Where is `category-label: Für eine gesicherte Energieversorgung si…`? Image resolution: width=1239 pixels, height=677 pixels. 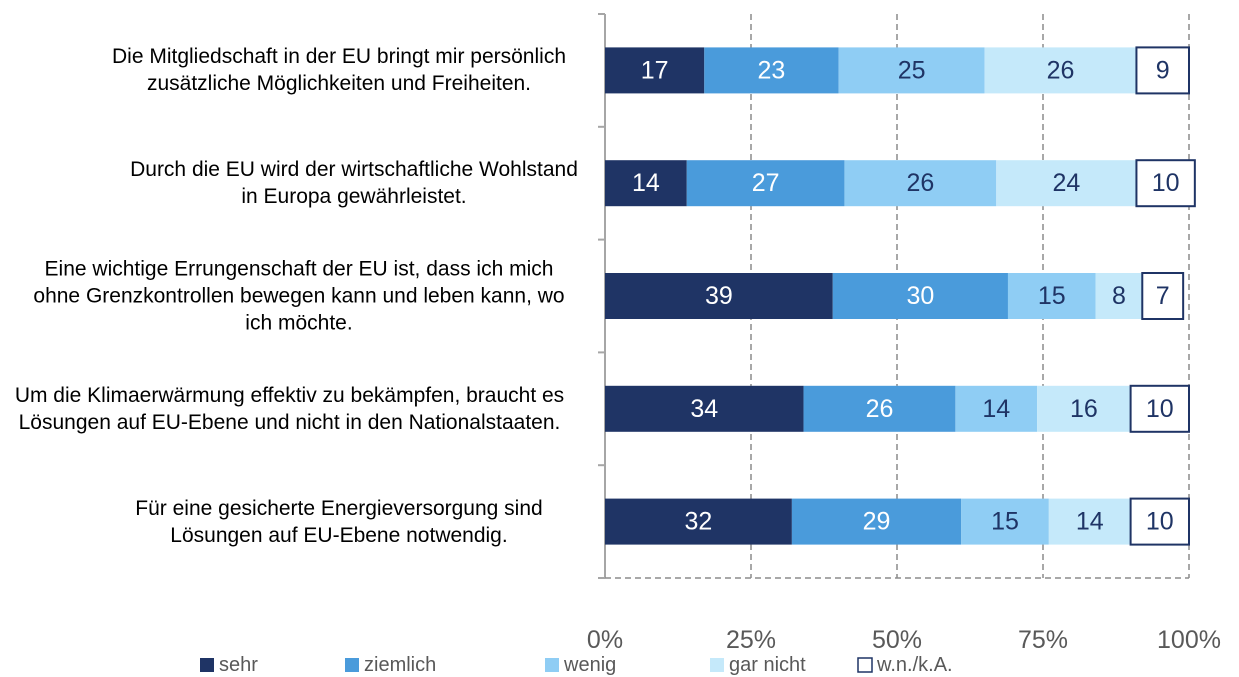
category-label: Für eine gesicherte Energieversorgung si… is located at coordinates (339, 521).